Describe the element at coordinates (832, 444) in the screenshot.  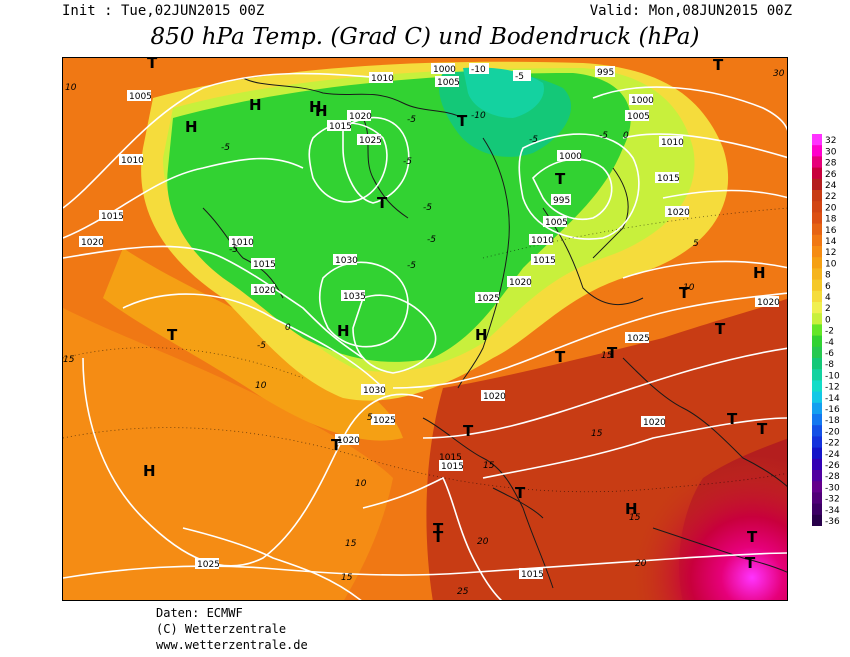
I see `colorbar-label: -22` at that location.